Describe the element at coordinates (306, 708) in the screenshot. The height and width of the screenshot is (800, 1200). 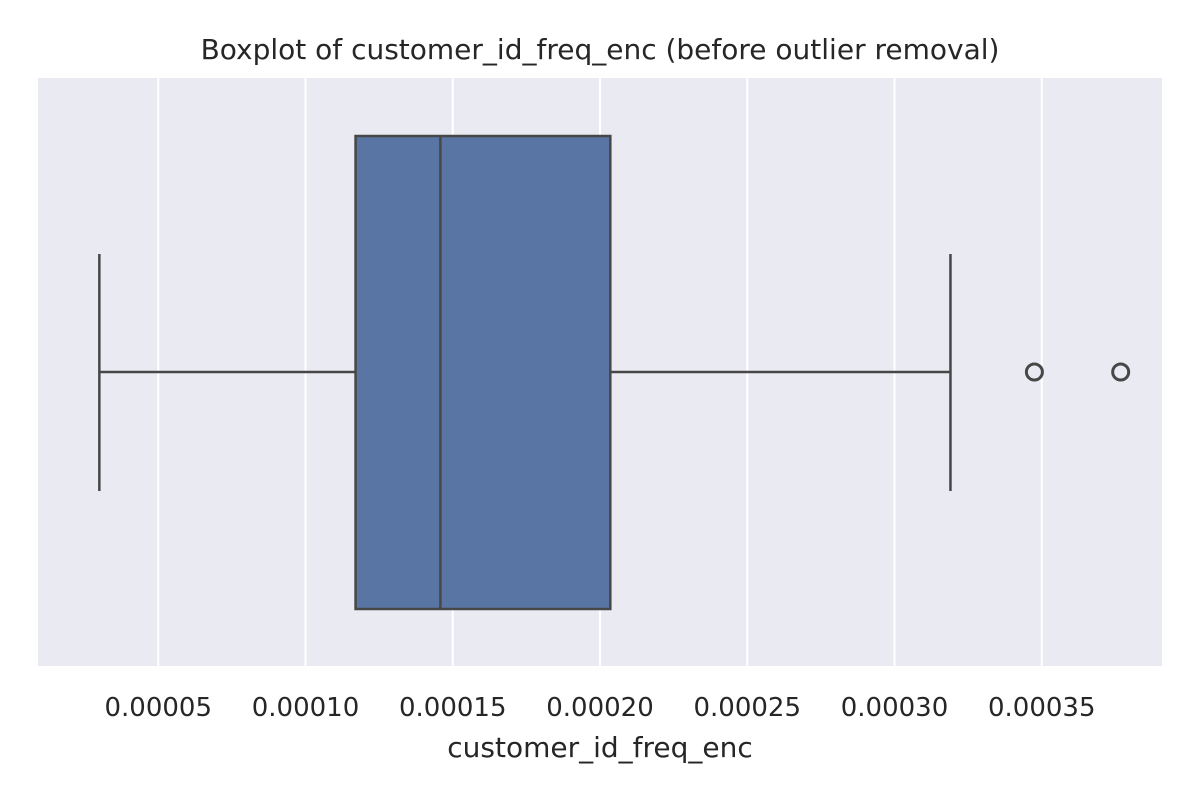
I see `x-tick-label: 0.00010` at that location.